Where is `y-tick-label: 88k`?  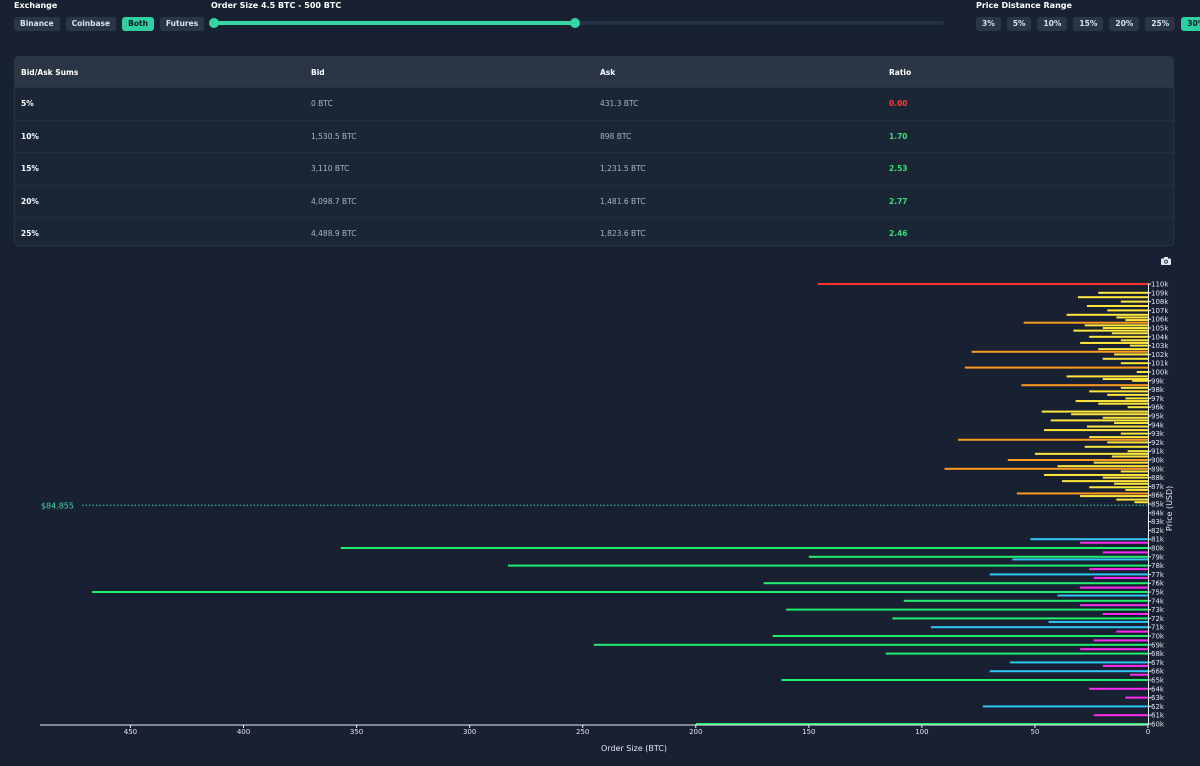
y-tick-label: 88k is located at coordinates (1158, 478).